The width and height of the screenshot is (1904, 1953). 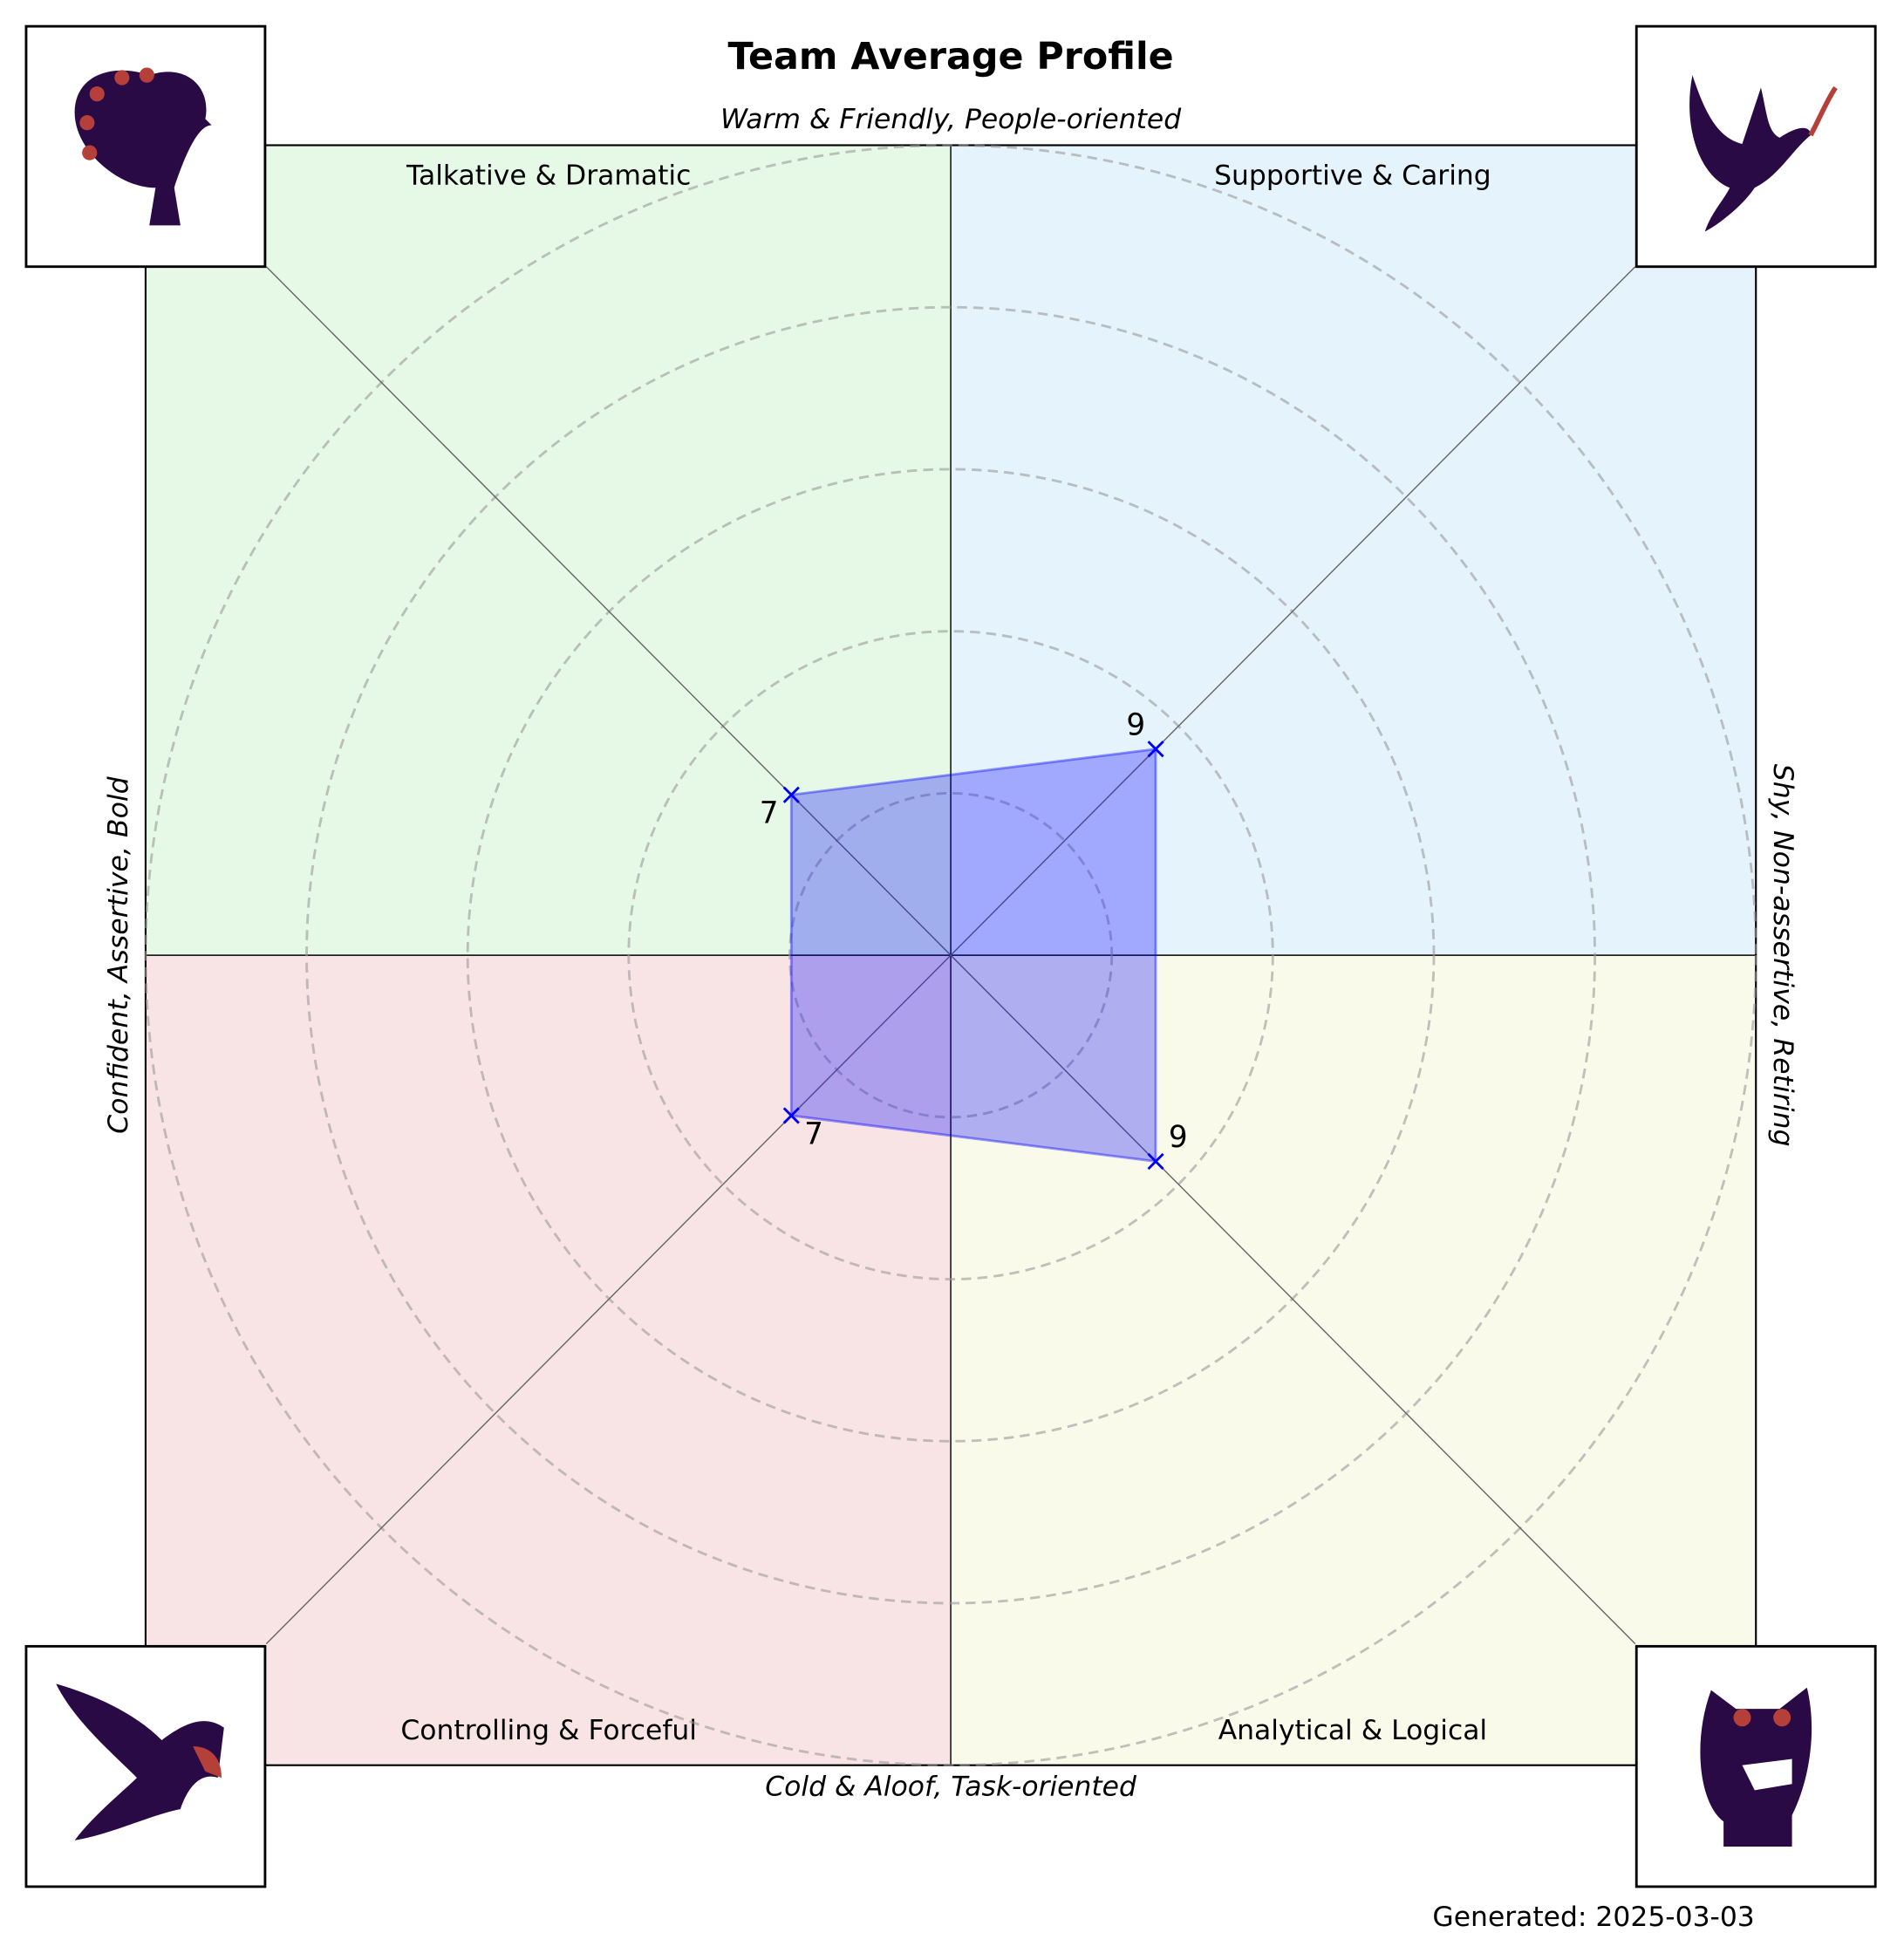 I want to click on icon-peacock, so click(x=145, y=146).